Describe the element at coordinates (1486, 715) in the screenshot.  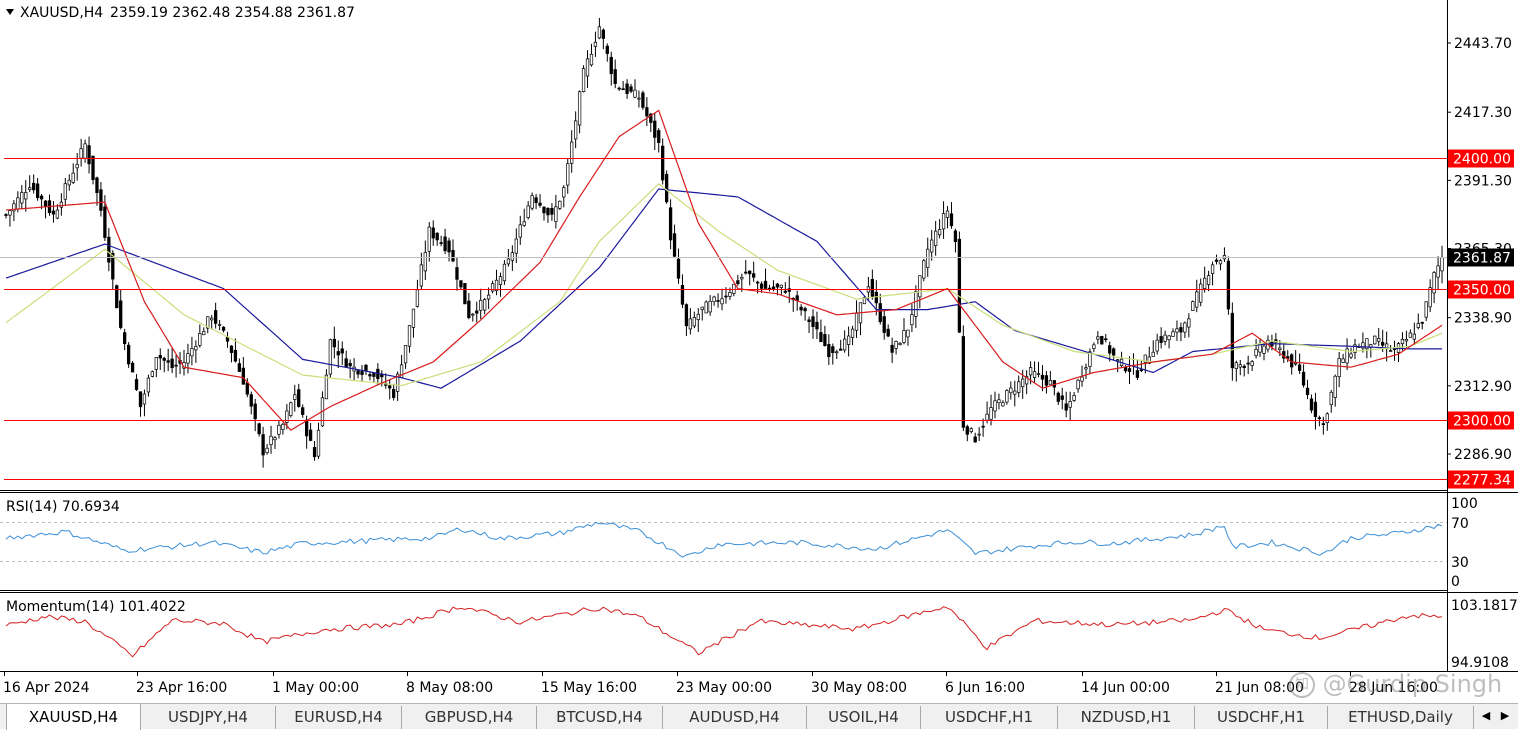
I see `arrow-left-icon: ◀` at that location.